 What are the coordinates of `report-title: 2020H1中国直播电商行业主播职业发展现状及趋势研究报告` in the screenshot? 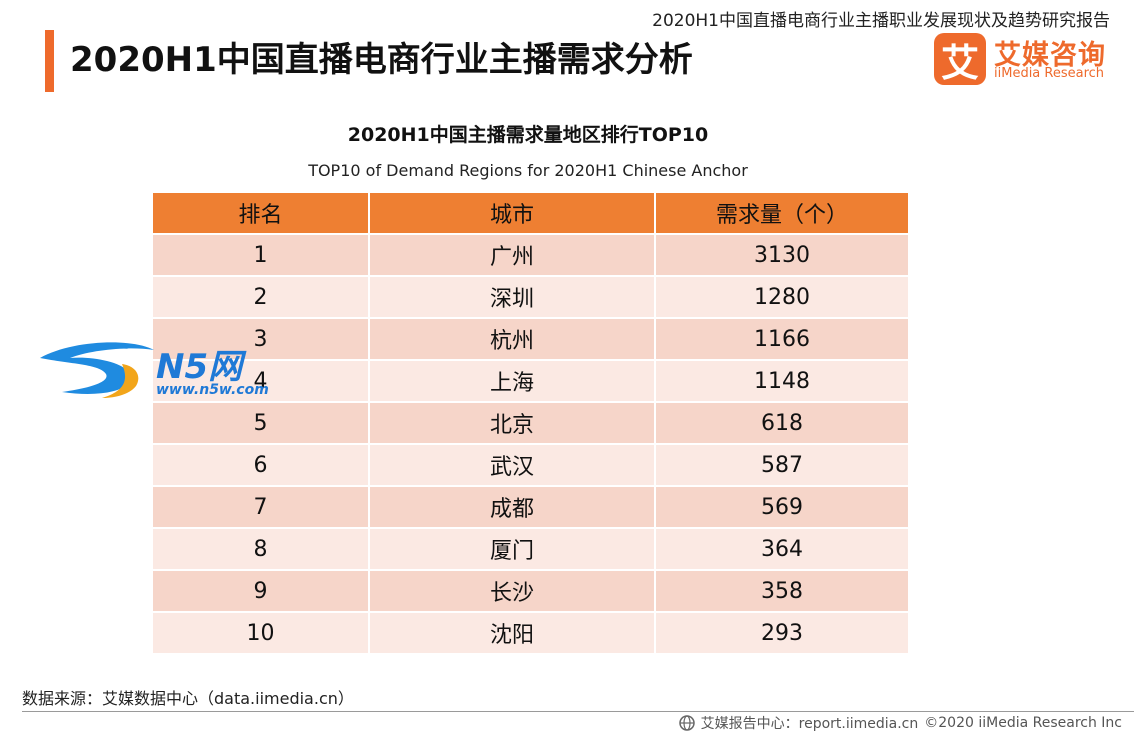 It's located at (881, 21).